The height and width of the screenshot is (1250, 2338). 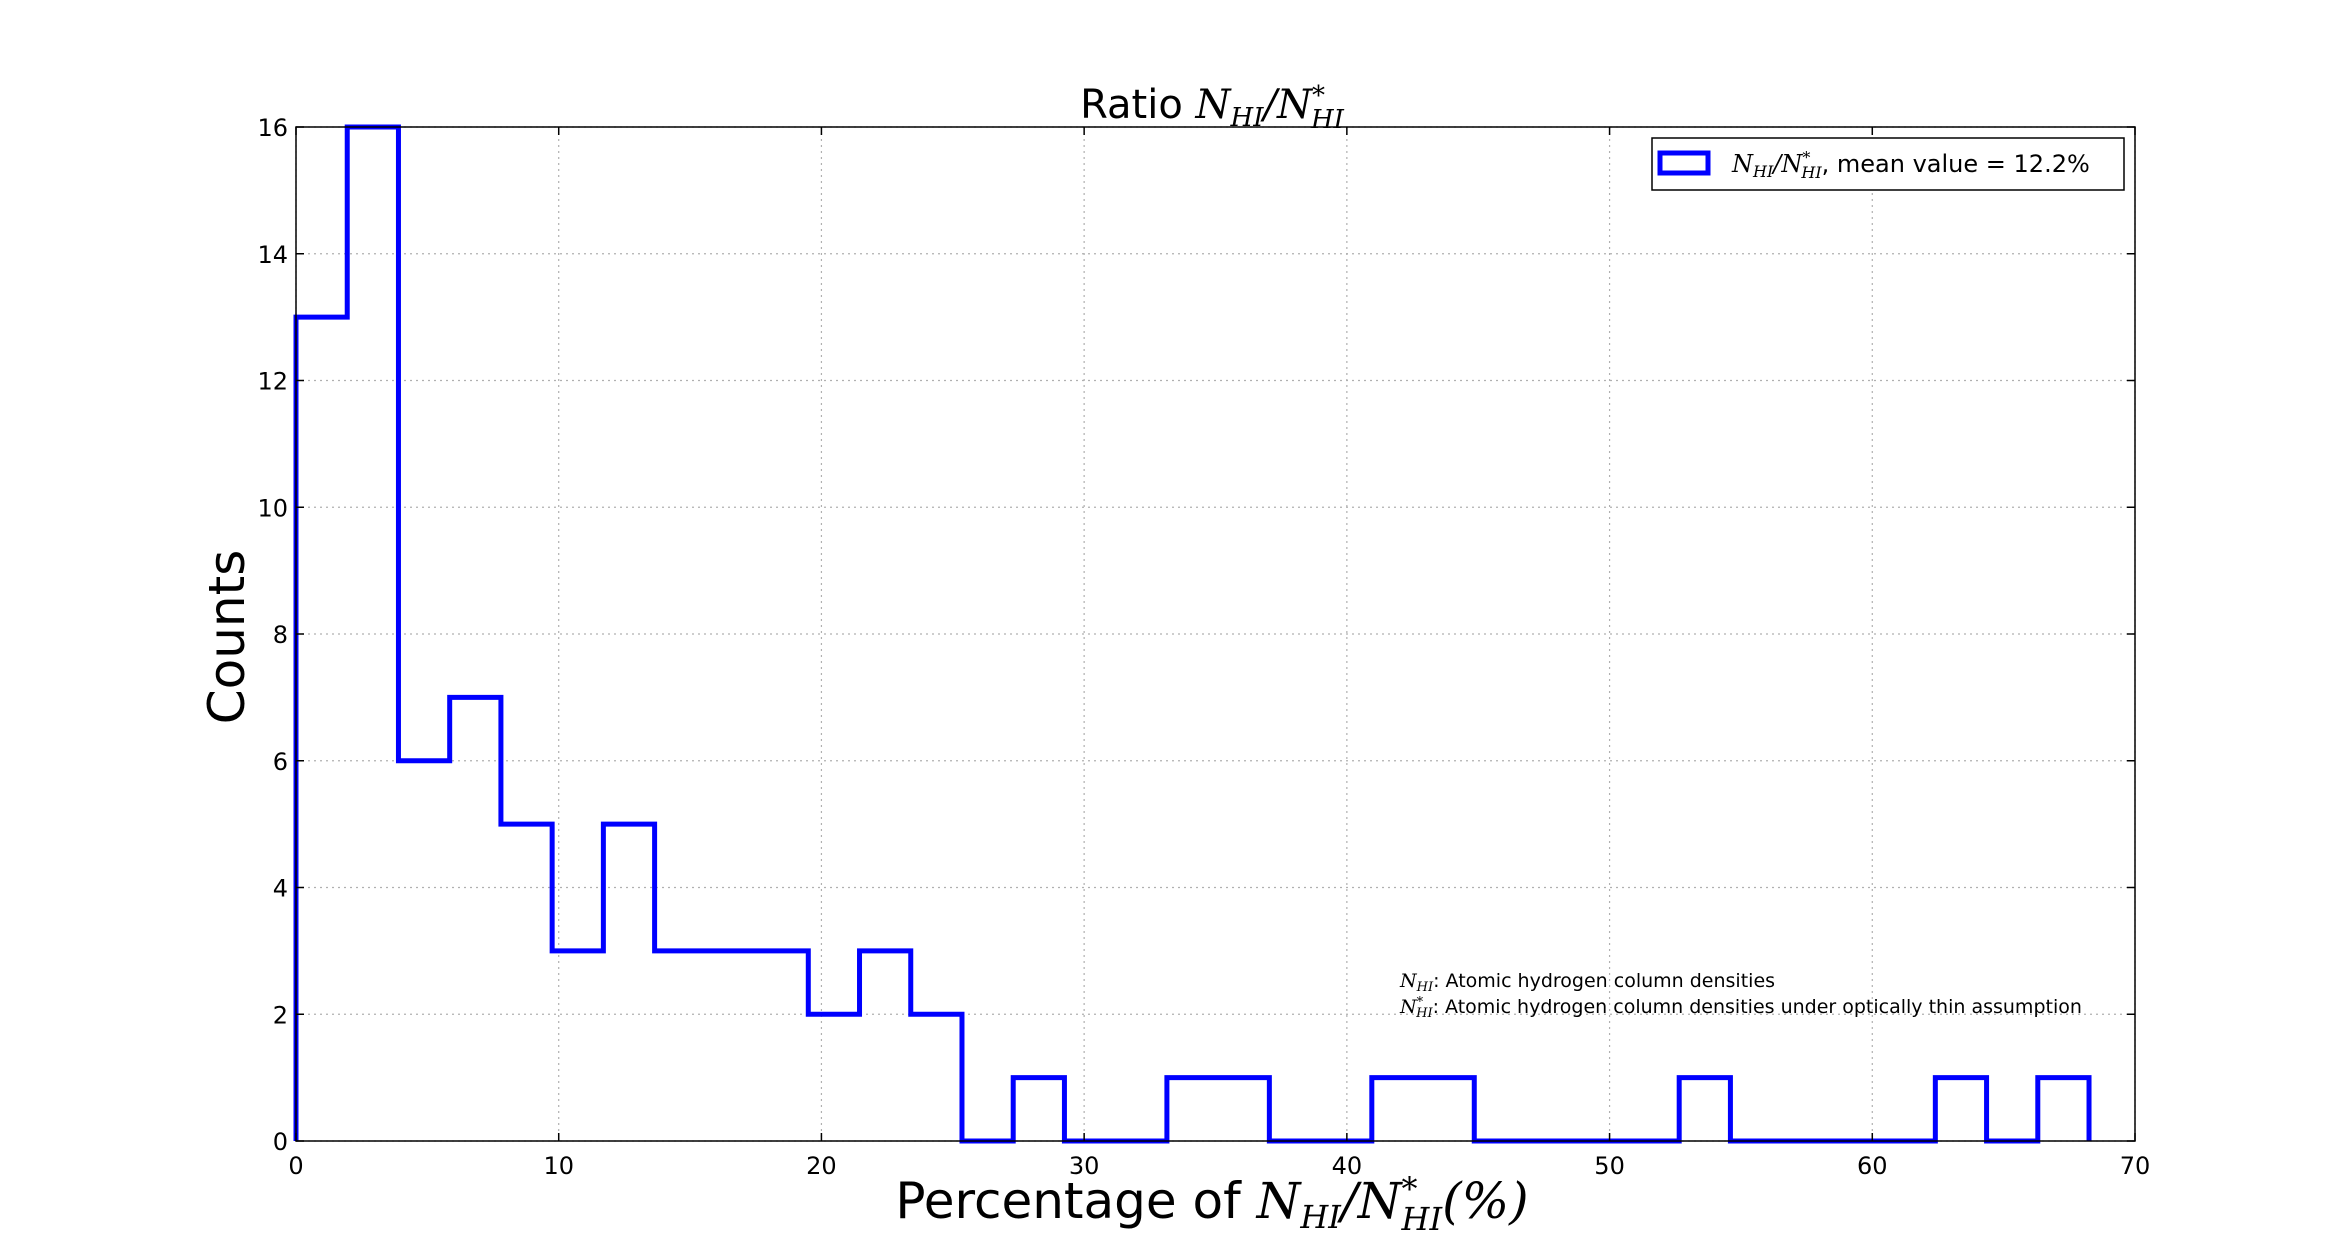 I want to click on y-tick-label: 4, so click(x=280, y=889).